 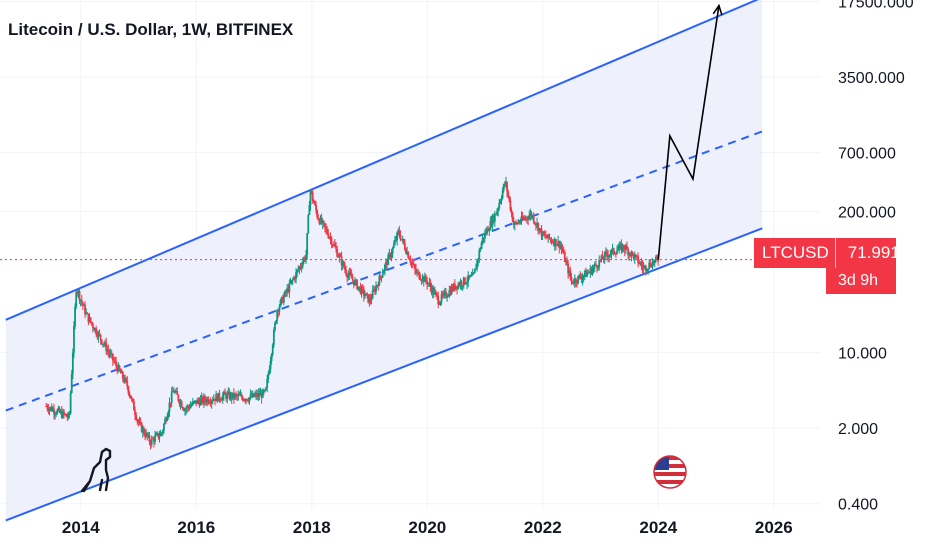 I want to click on price-badge: LTCUSD 71.991, so click(x=827, y=253).